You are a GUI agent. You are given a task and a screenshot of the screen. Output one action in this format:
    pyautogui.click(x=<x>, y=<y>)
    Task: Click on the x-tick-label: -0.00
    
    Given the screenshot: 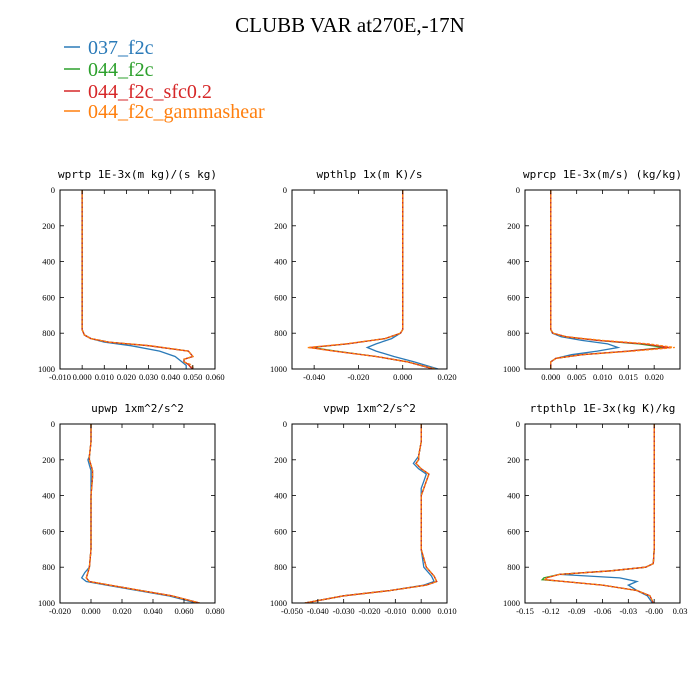 What is the action you would take?
    pyautogui.click(x=654, y=611)
    